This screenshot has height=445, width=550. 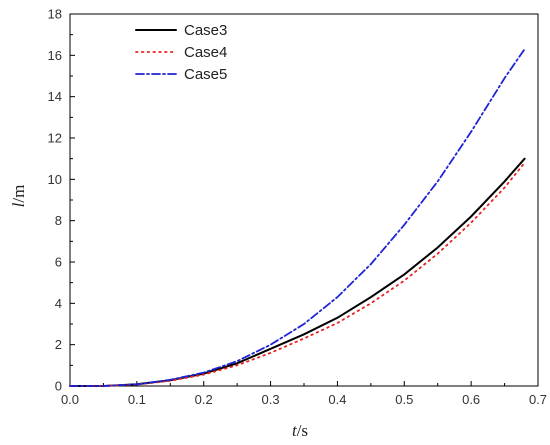 I want to click on x-axis-var: t, so click(x=295, y=430).